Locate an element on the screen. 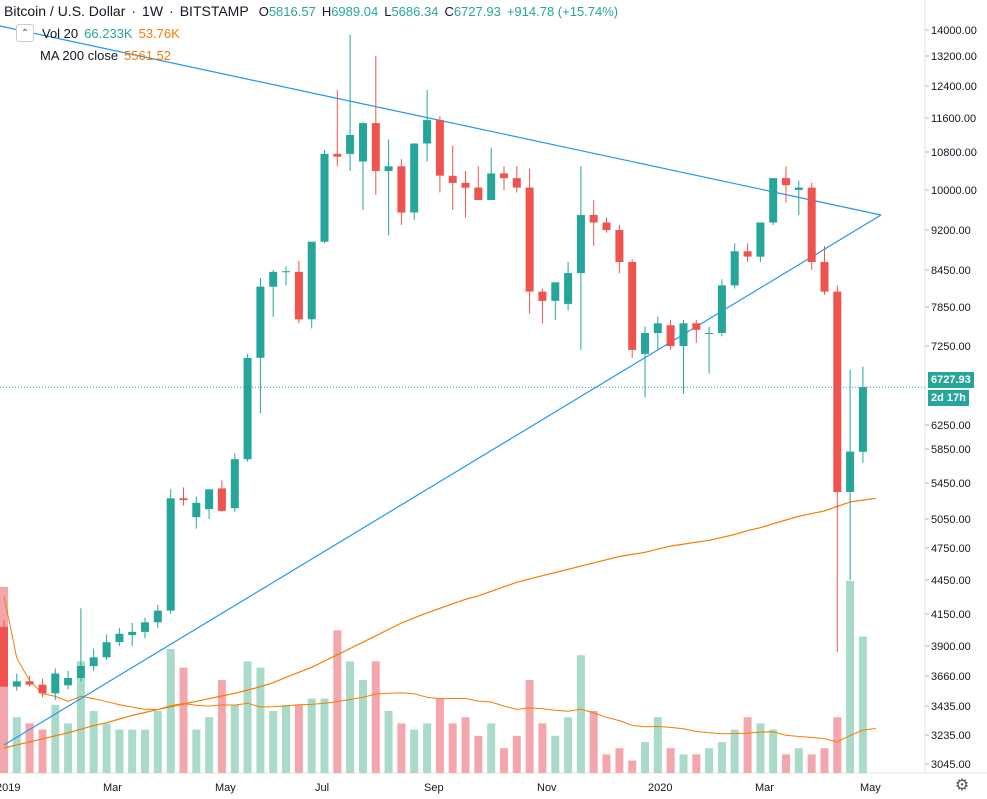 This screenshot has width=987, height=799. price-tick-label: 3900.00 is located at coordinates (951, 647).